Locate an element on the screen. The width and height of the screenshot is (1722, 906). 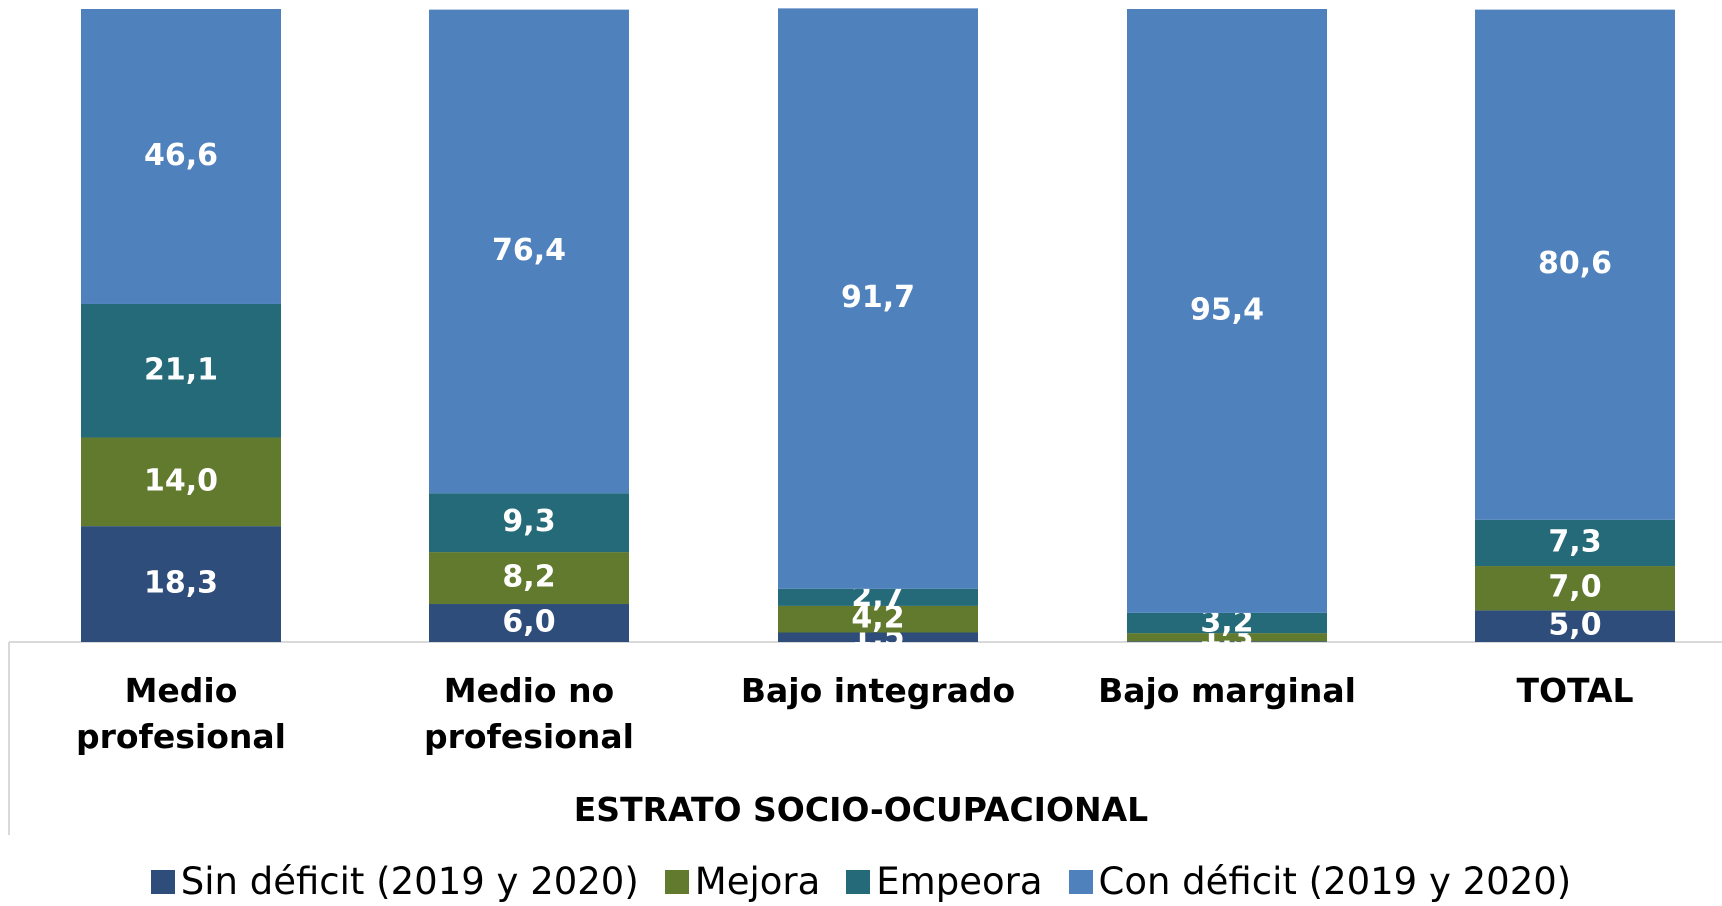
x-tick-label: TOTAL is located at coordinates (1575, 690).